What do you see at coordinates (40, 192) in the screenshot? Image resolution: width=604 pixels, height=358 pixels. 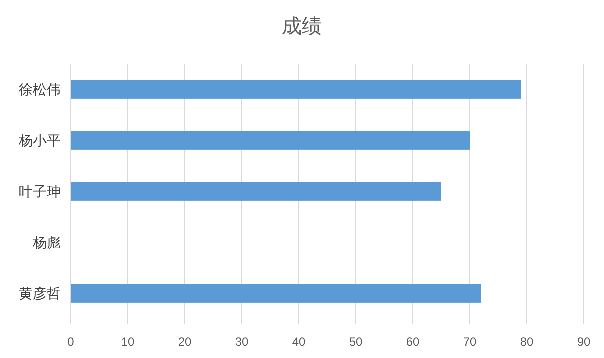 I see `y-tick-label: 叶子珅` at bounding box center [40, 192].